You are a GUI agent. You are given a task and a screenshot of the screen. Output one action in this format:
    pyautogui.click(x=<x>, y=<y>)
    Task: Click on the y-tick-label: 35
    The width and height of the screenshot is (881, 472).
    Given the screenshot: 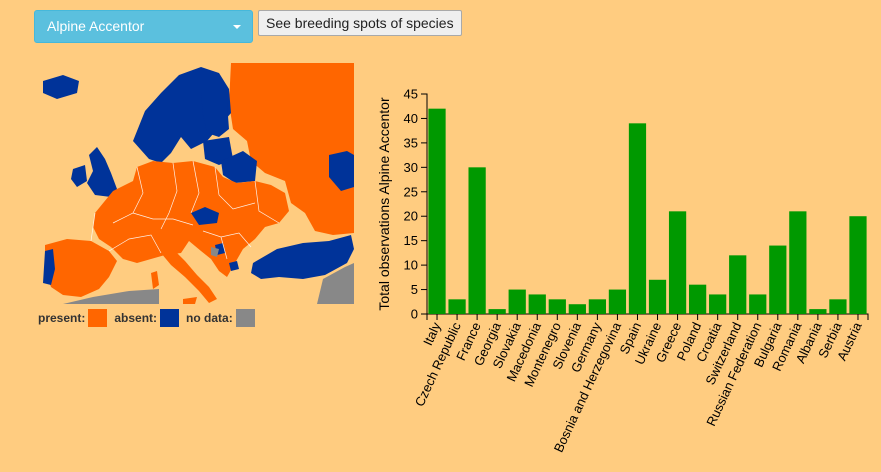 What is the action you would take?
    pyautogui.click(x=411, y=142)
    